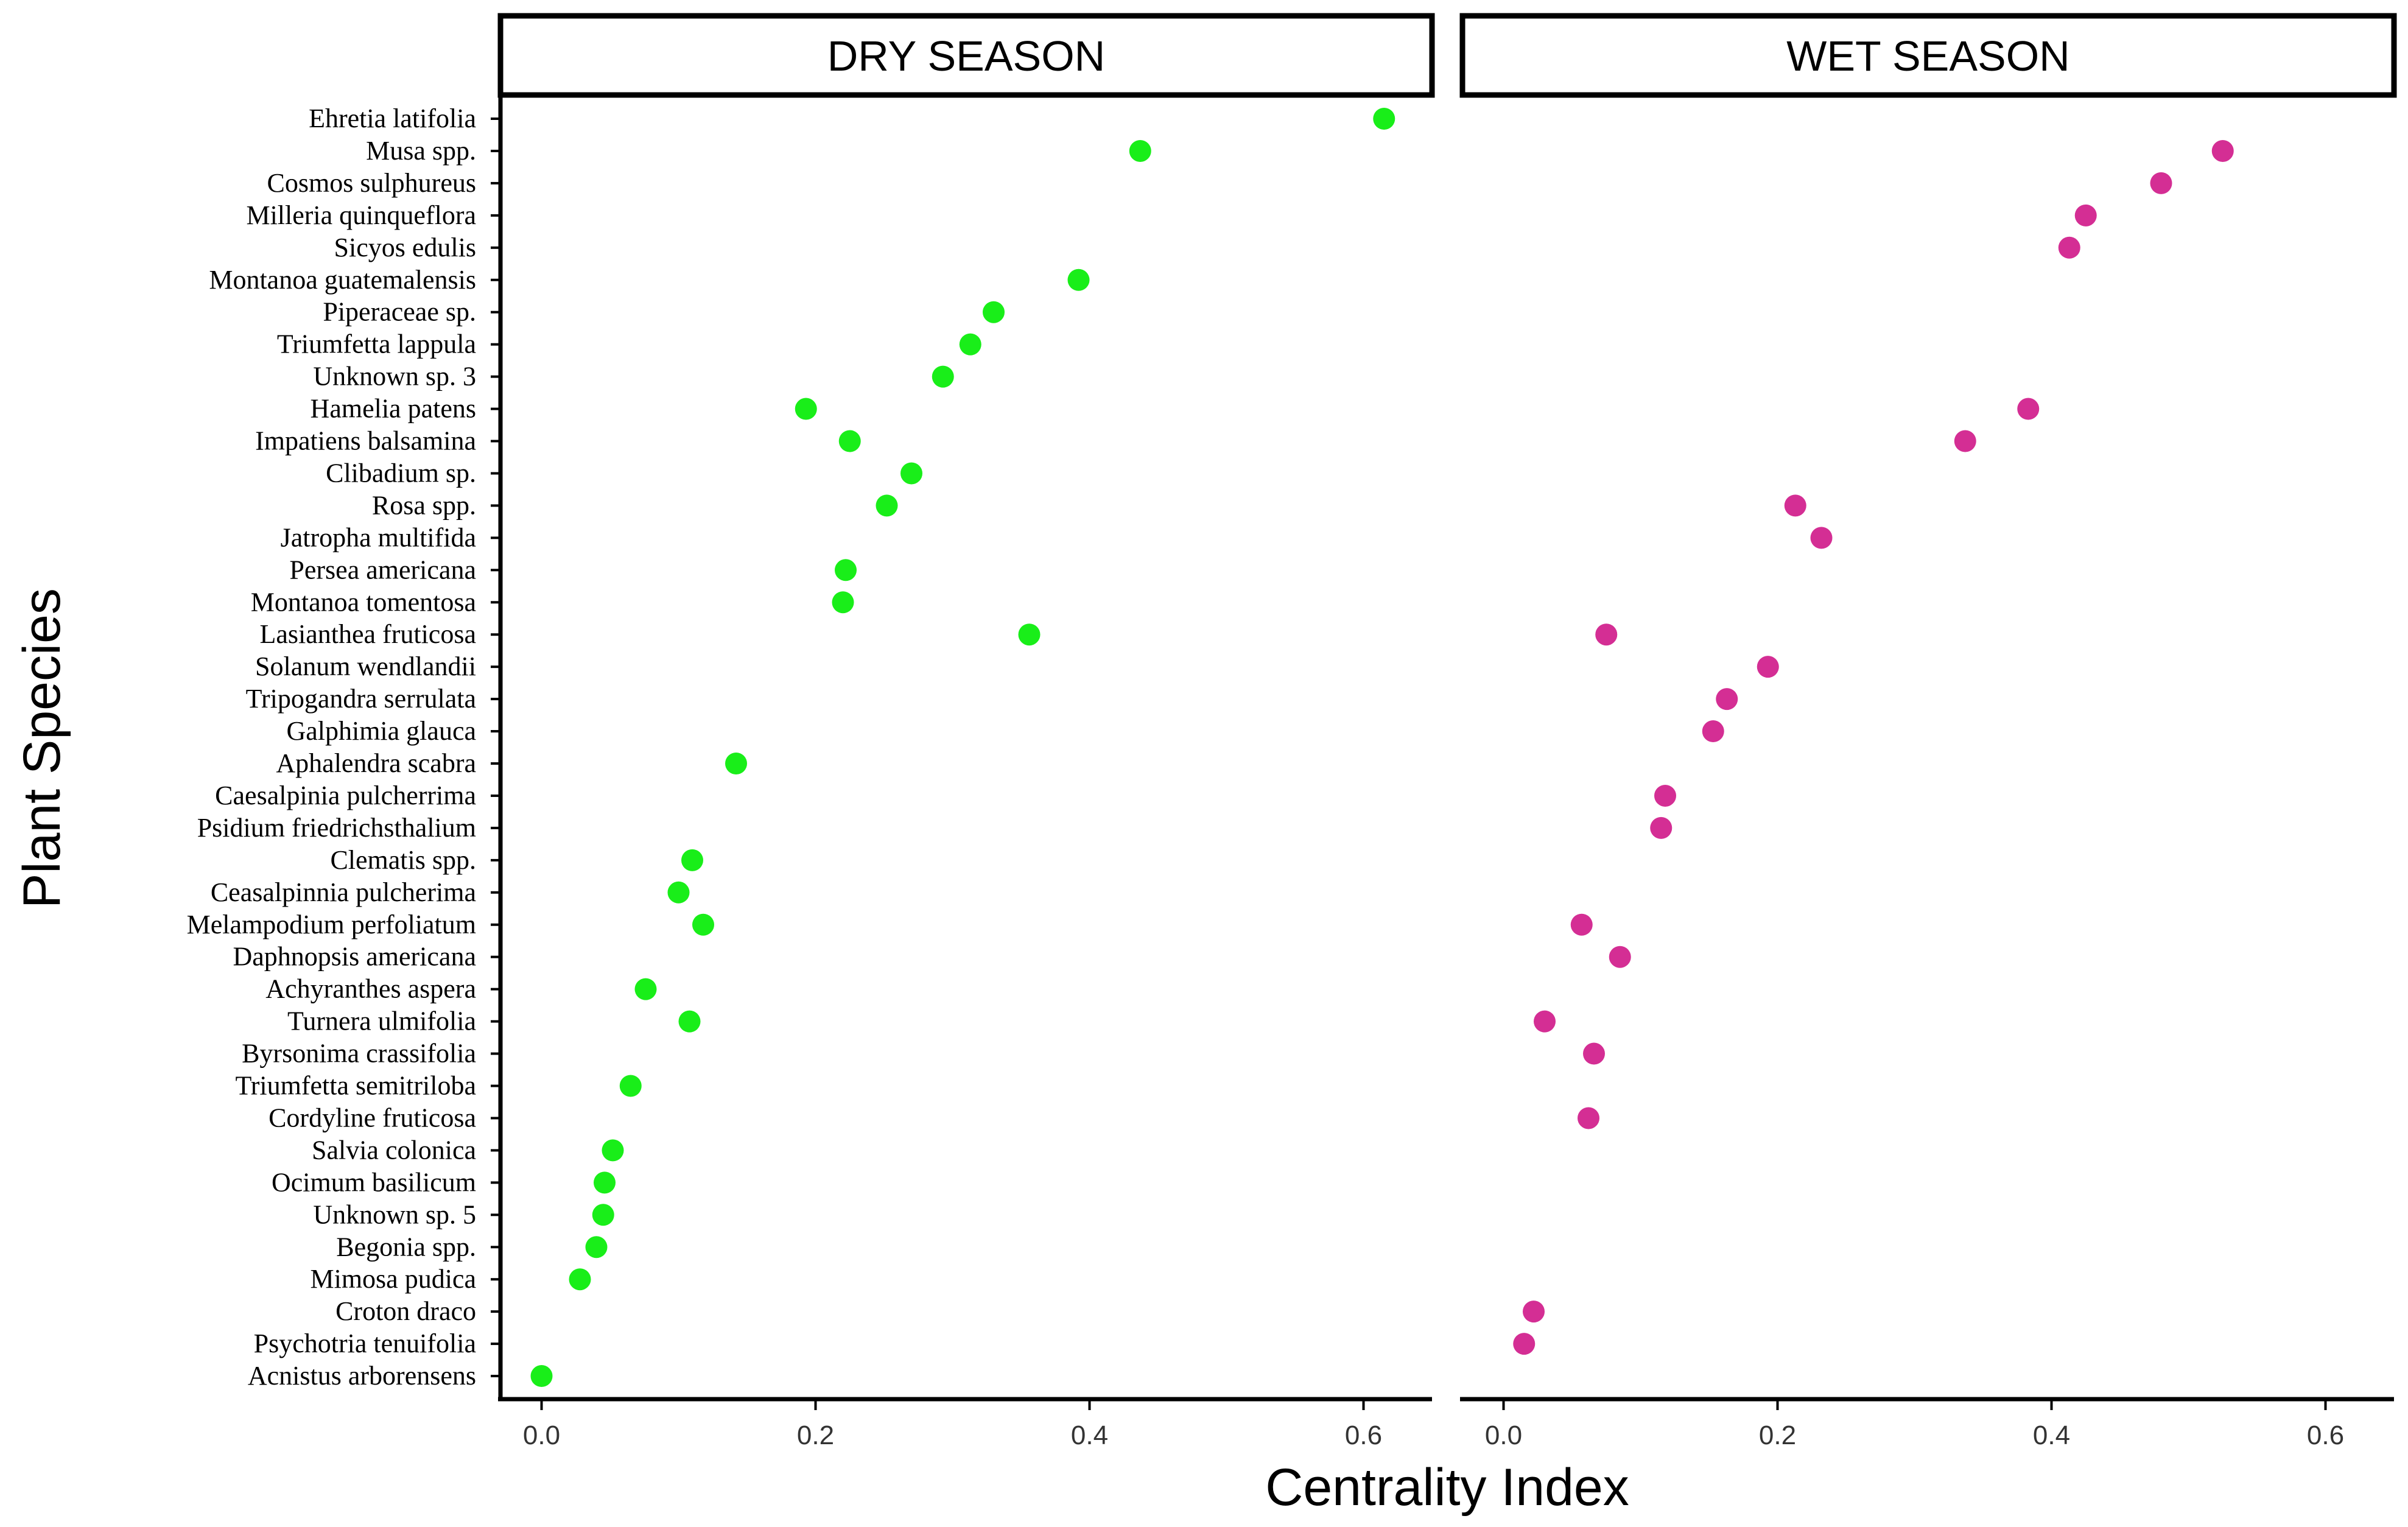 This screenshot has height=1527, width=2408. What do you see at coordinates (365, 441) in the screenshot?
I see `species-label: Impatiens balsamina` at bounding box center [365, 441].